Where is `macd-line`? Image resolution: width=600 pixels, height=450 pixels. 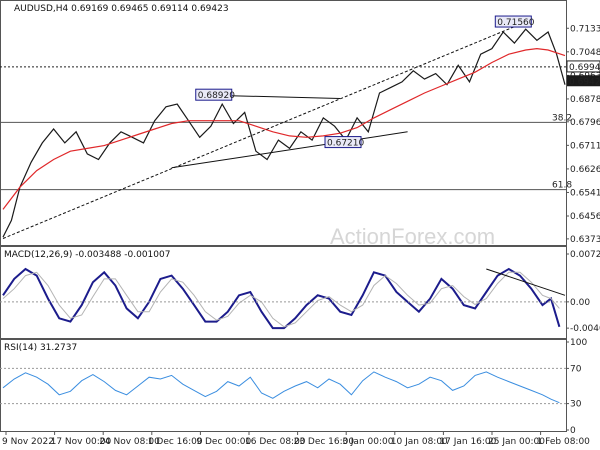
macd-line is located at coordinates (281, 298).